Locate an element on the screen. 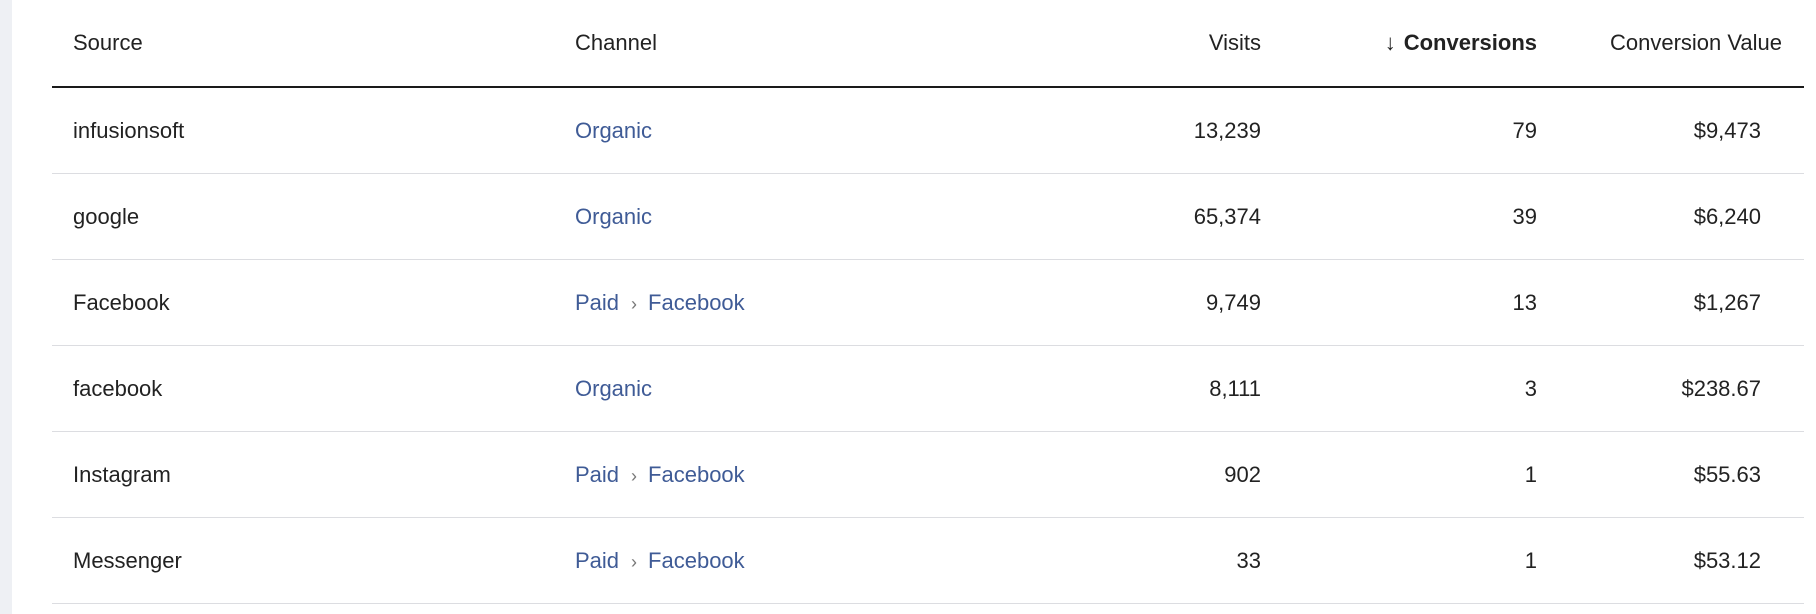  cell-conversion-value: $6,240 is located at coordinates (1670, 216).